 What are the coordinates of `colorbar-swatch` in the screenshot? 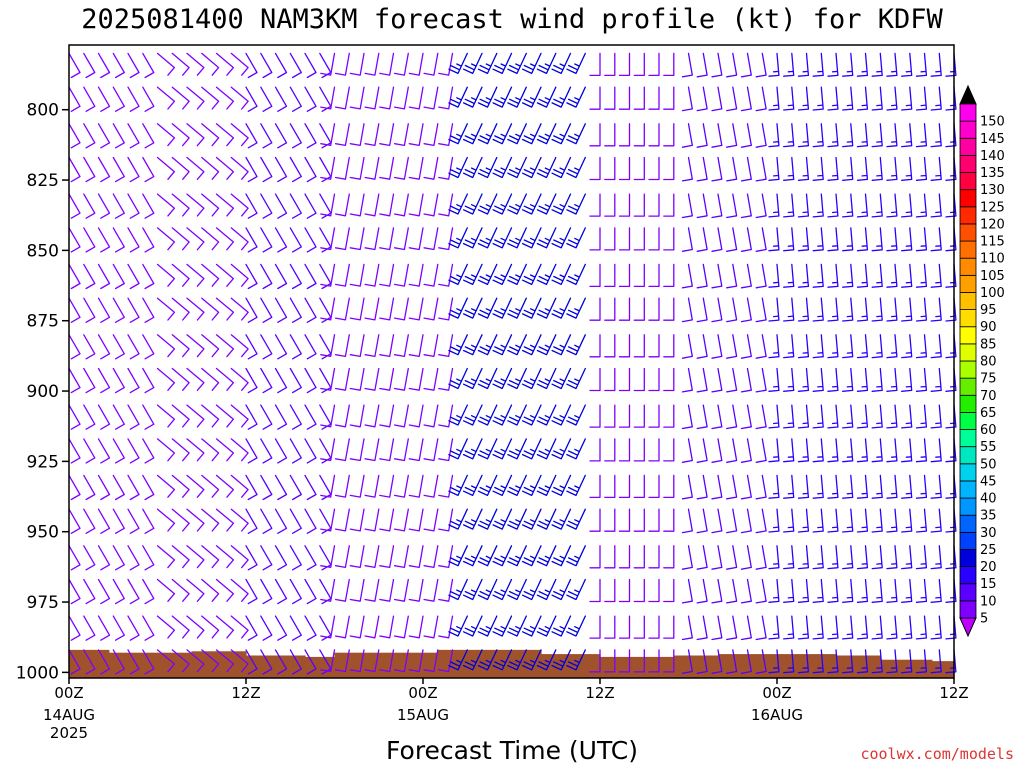 It's located at (968, 523).